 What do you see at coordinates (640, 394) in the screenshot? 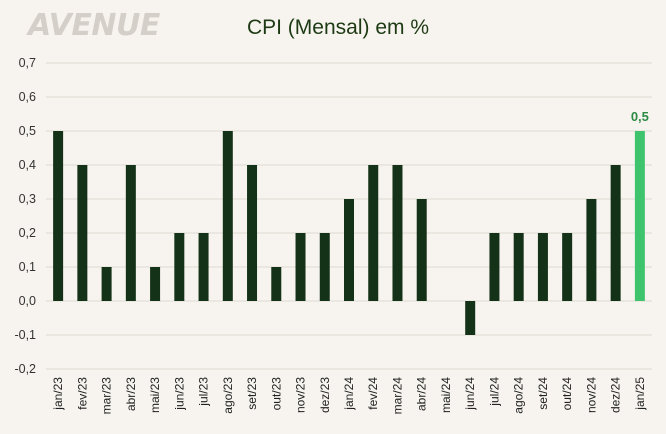
I see `x-tick-label: jan/25` at bounding box center [640, 394].